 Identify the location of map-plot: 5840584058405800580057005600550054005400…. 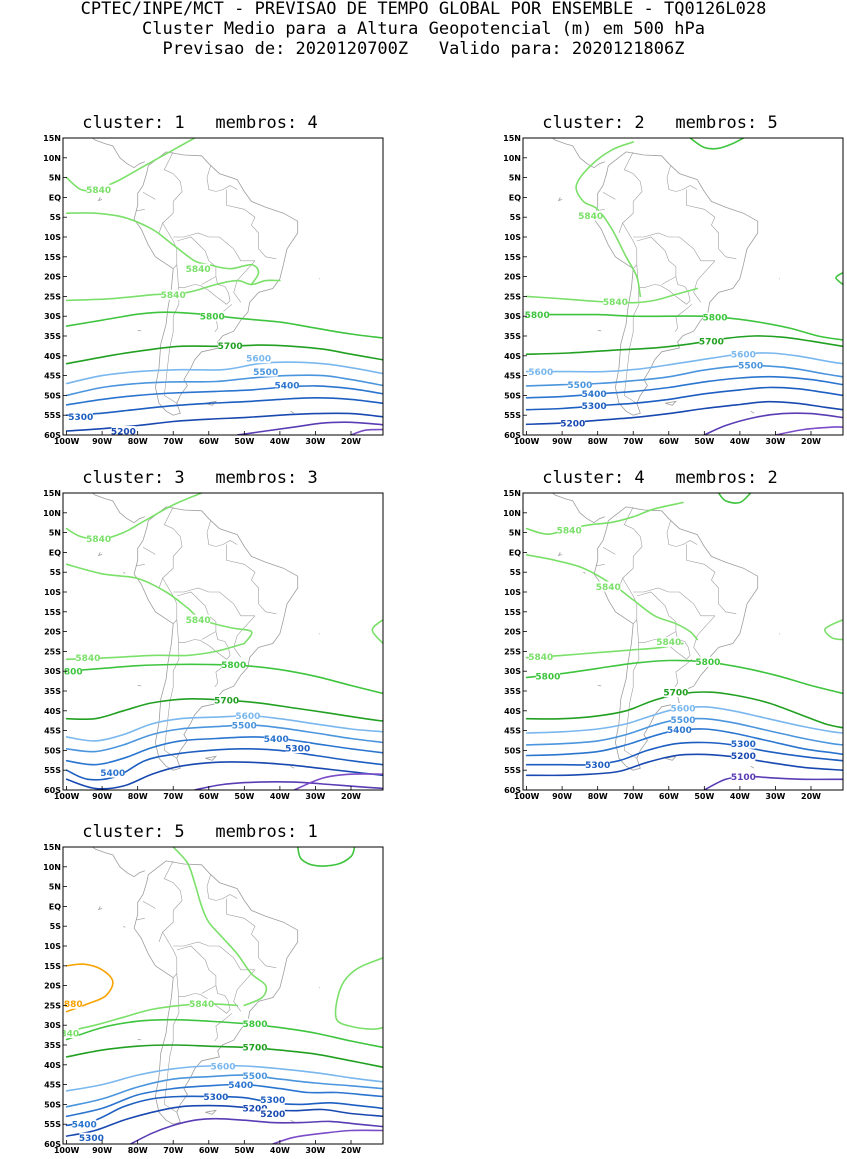
(200, 633).